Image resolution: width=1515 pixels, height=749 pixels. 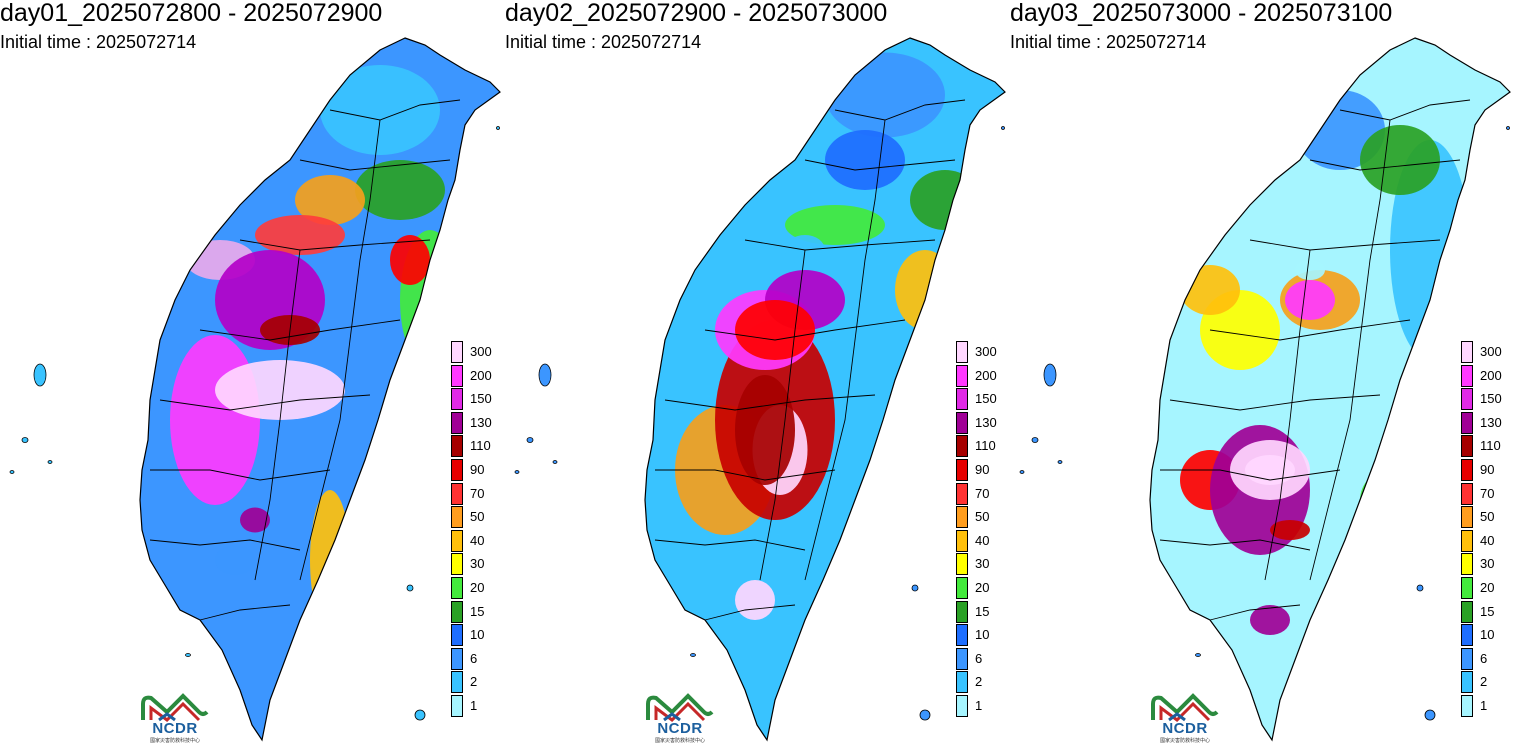 I want to click on legend-label: 70, so click(x=477, y=493).